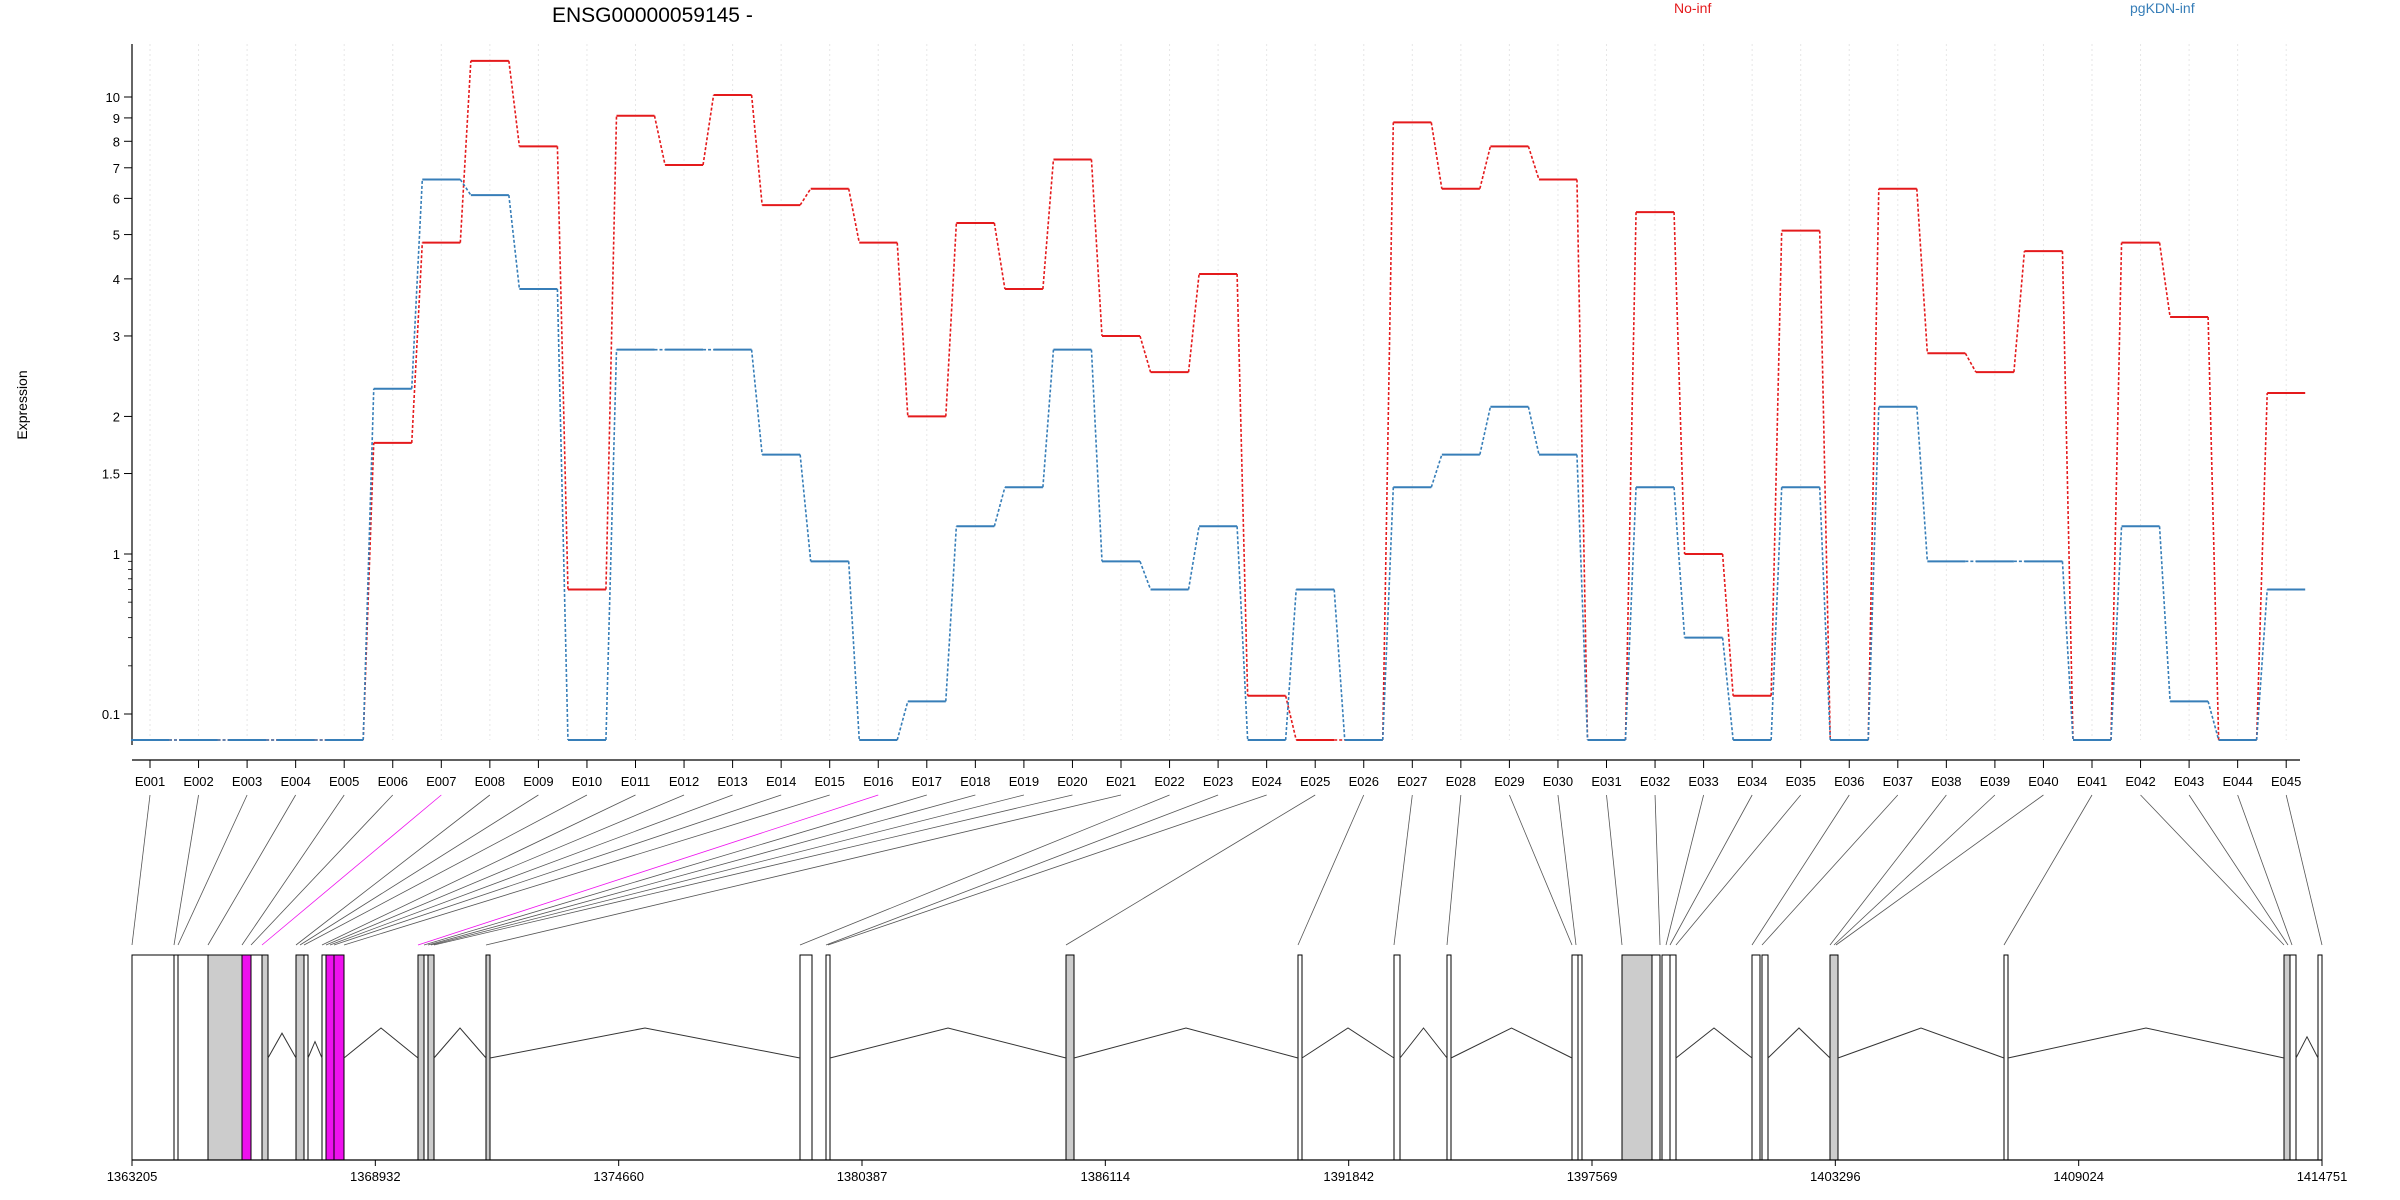 The image size is (2400, 1200). I want to click on x-tick-label: E026, so click(1364, 781).